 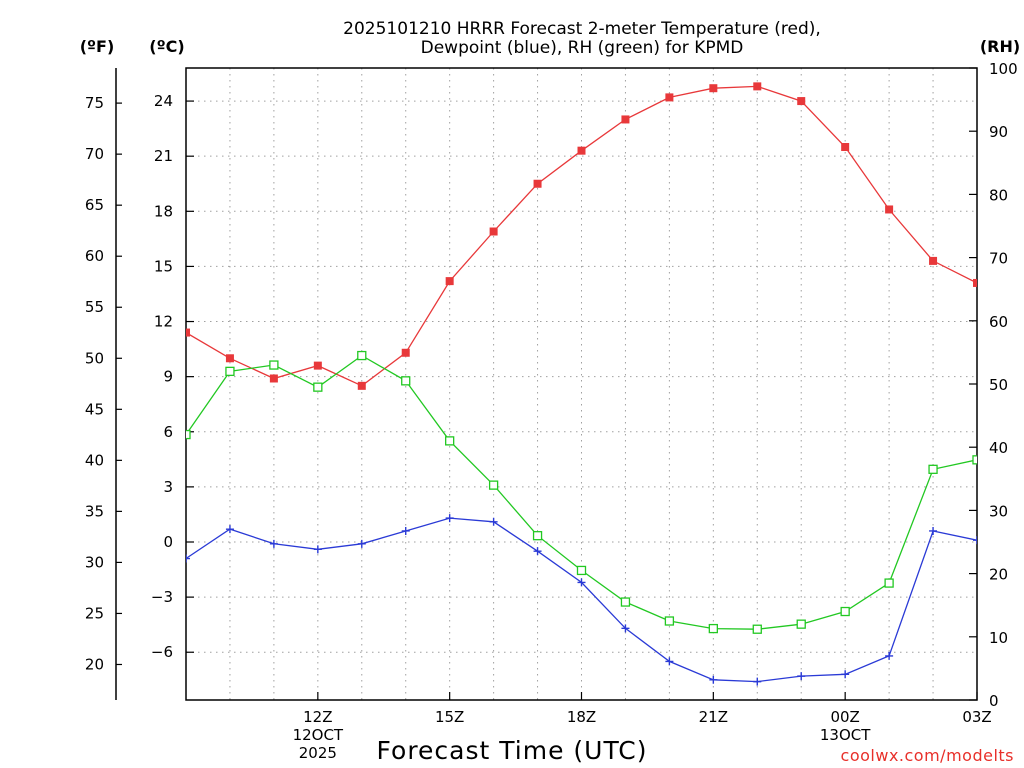 I want to click on rh-tick-label: 10, so click(x=998, y=638).